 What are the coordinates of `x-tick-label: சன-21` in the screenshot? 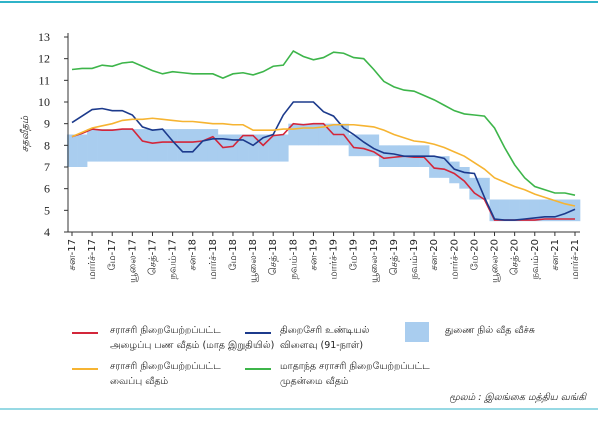 It's located at (555, 255).